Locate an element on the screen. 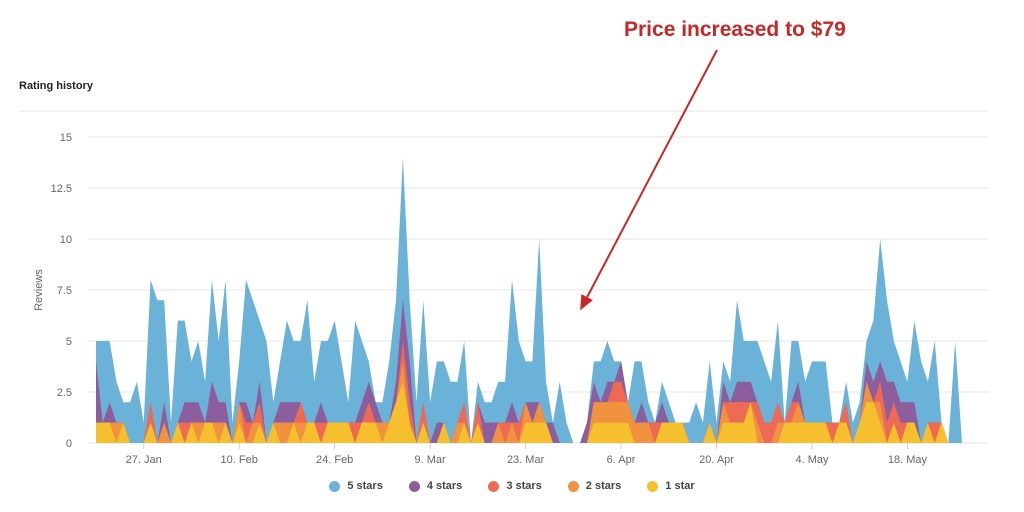 The width and height of the screenshot is (1024, 512). price-annotation-text: Price increased to $79 is located at coordinates (735, 29).